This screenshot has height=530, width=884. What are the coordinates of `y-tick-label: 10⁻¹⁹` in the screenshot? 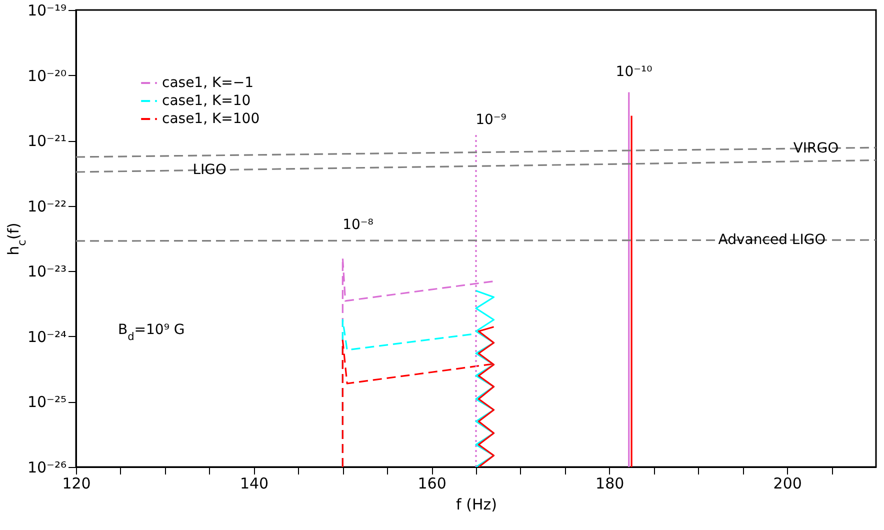 It's located at (46, 11).